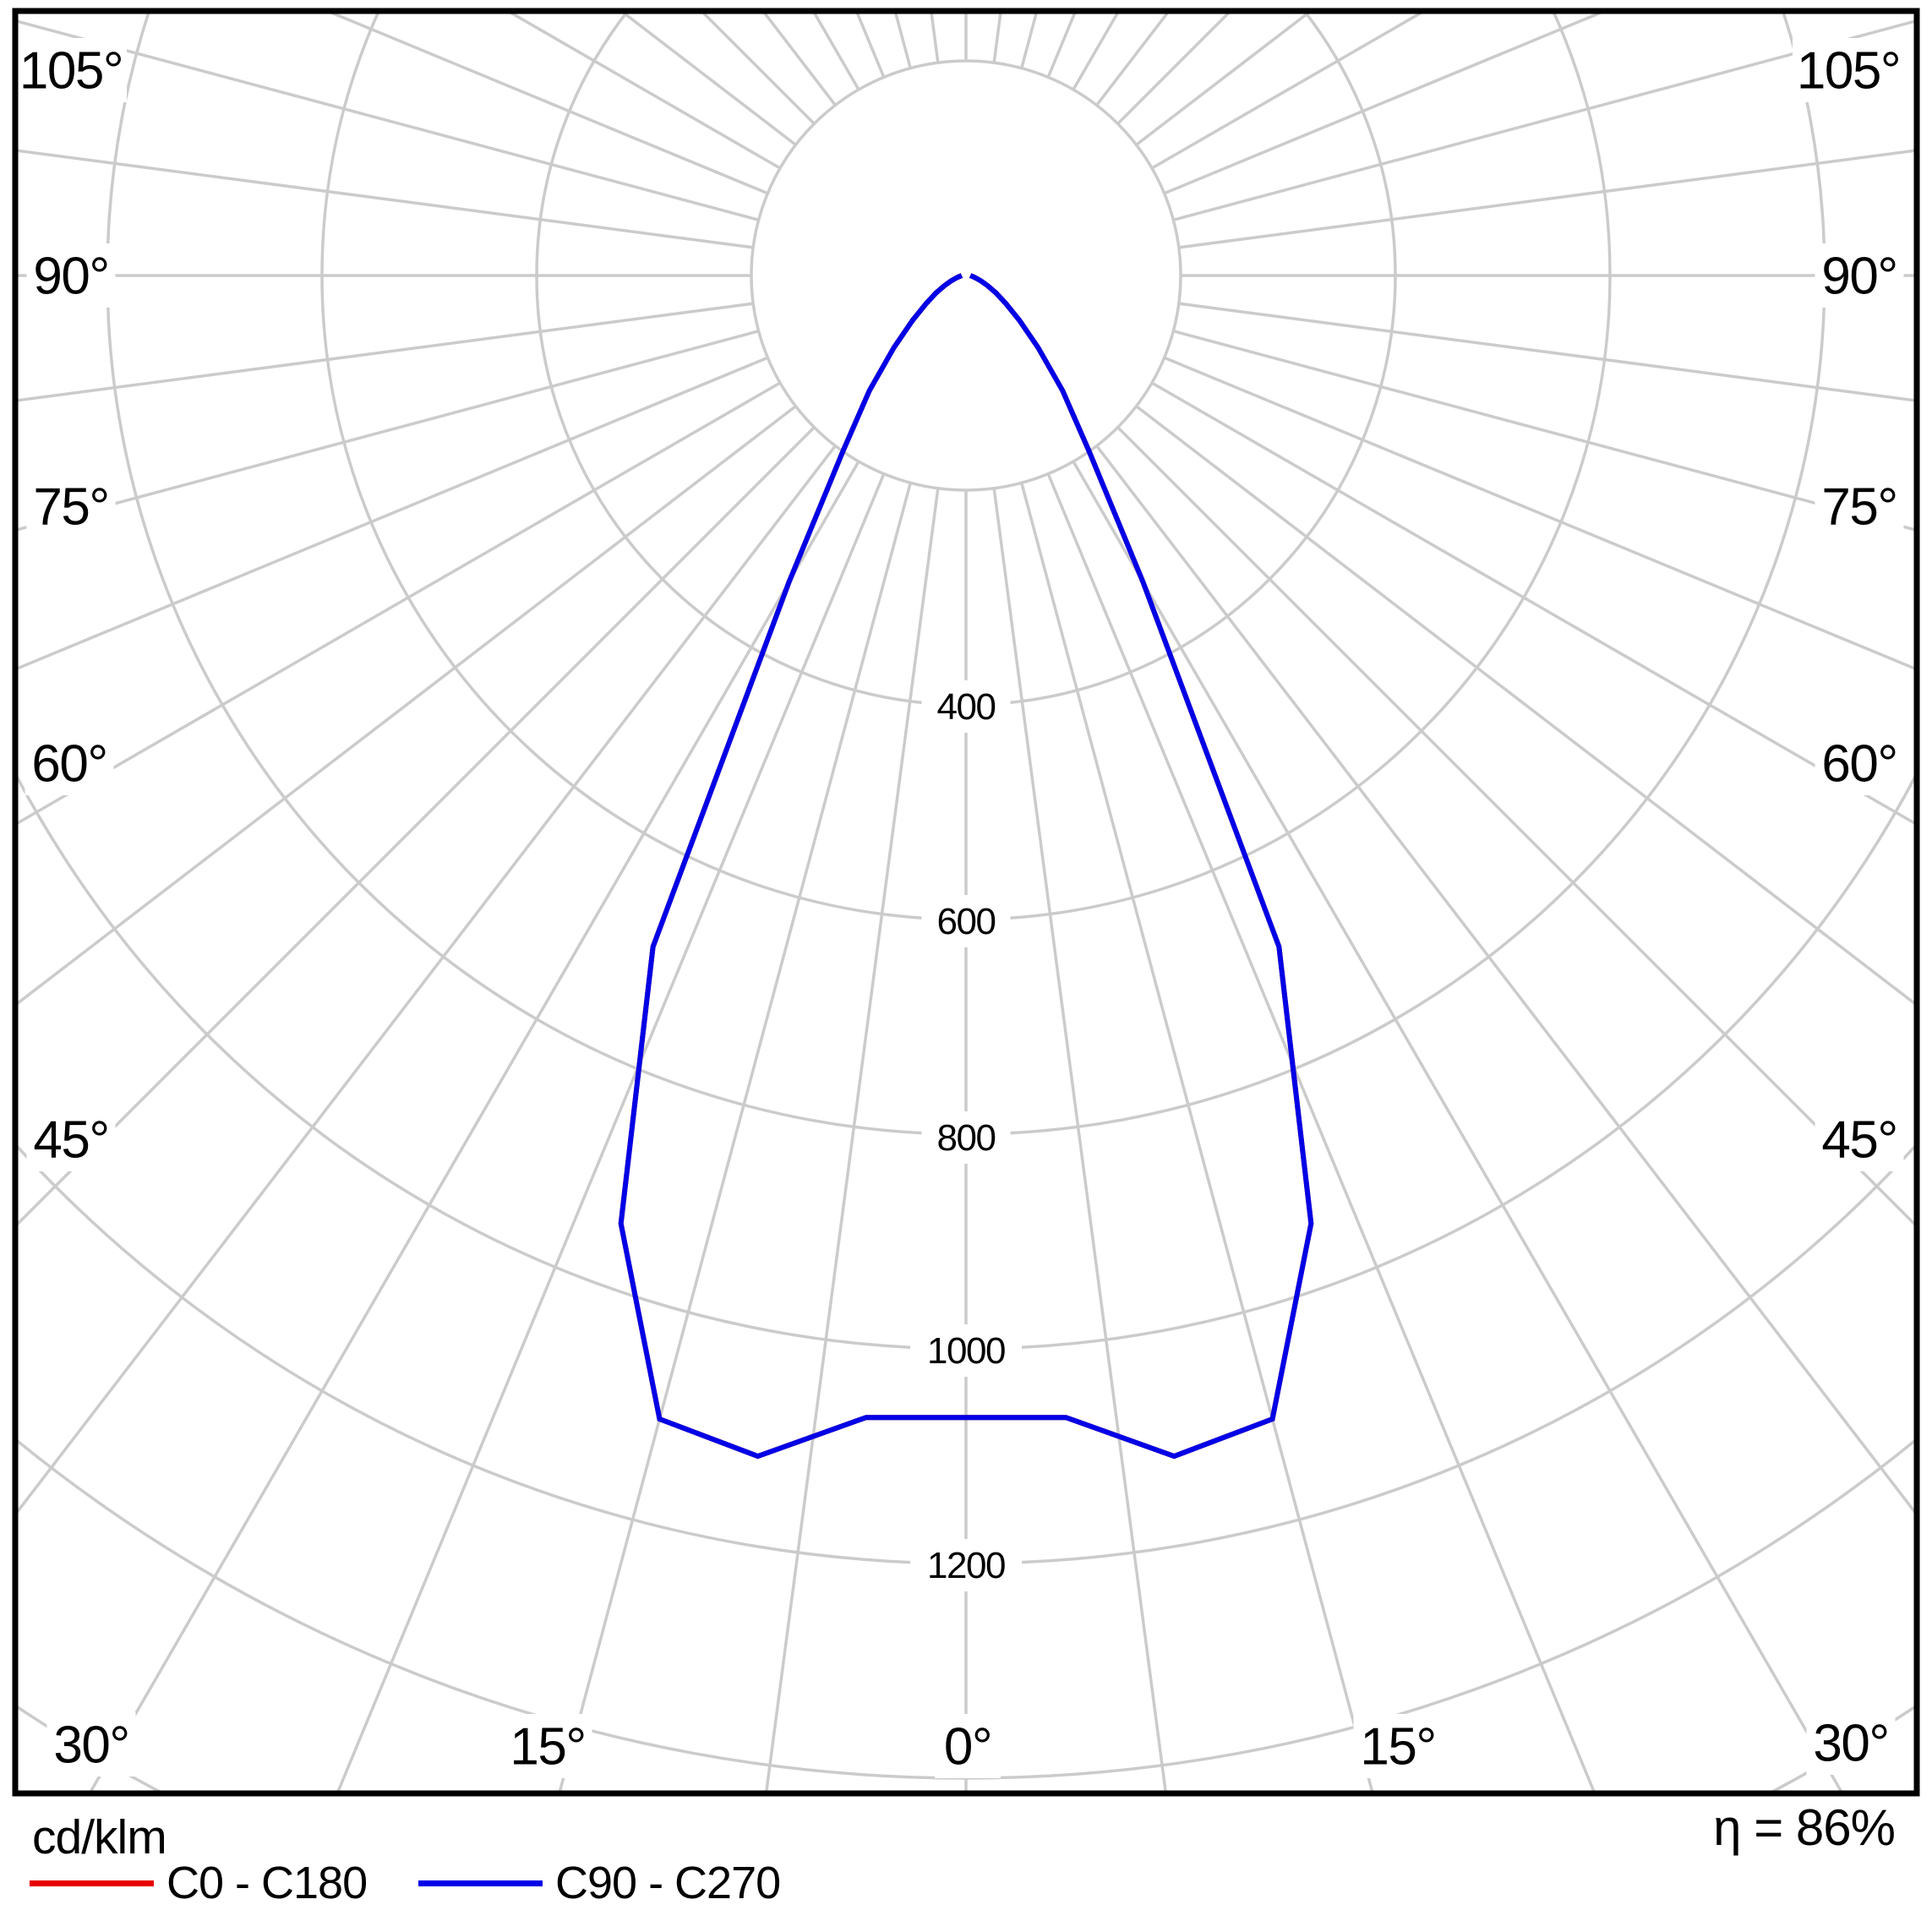 Image resolution: width=1932 pixels, height=1932 pixels. What do you see at coordinates (480, 1883) in the screenshot?
I see `legend-swatch-c90-c270` at bounding box center [480, 1883].